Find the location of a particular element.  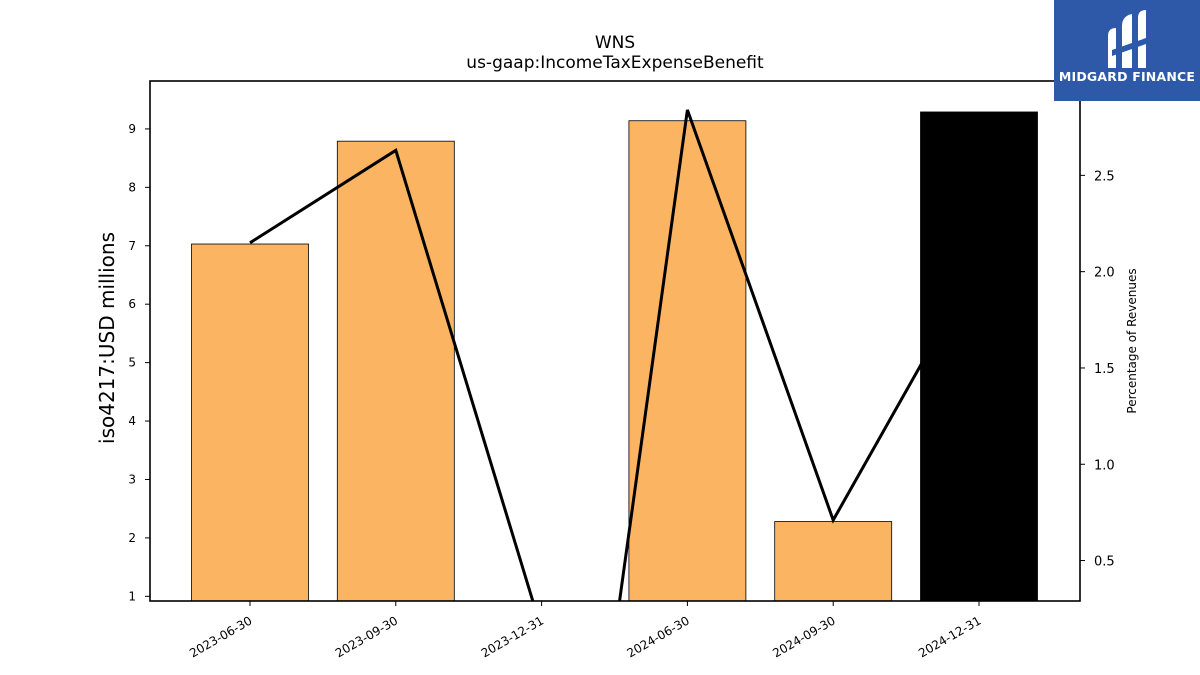

y-tick-label: 2 is located at coordinates (132, 538).